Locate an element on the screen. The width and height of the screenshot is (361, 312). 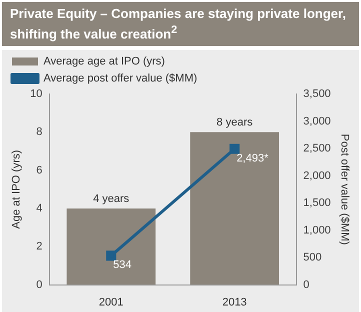
data-label: 8 years is located at coordinates (235, 123).